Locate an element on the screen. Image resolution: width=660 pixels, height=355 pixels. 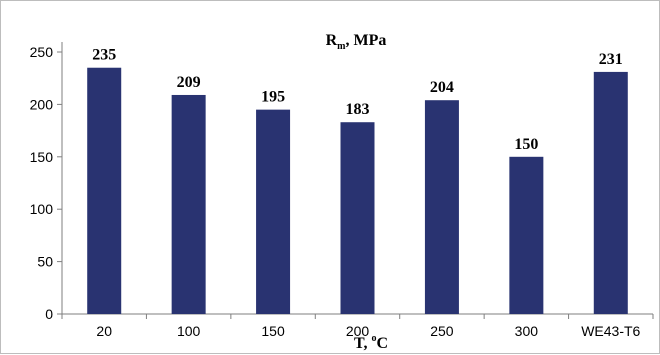
data-label: 195 is located at coordinates (273, 97).